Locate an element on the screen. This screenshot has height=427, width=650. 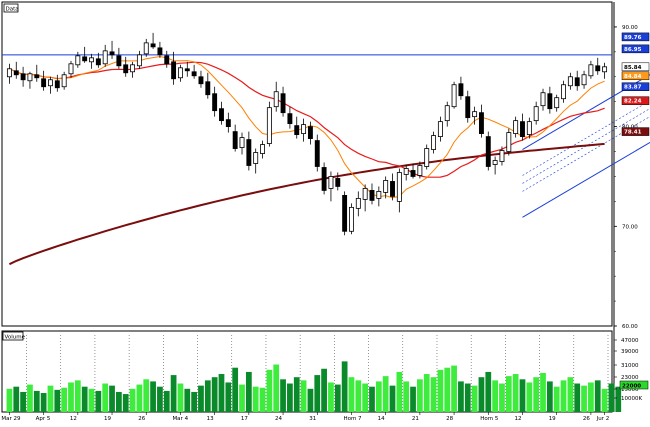
price-tag-label: 82.24 is located at coordinates (633, 102).